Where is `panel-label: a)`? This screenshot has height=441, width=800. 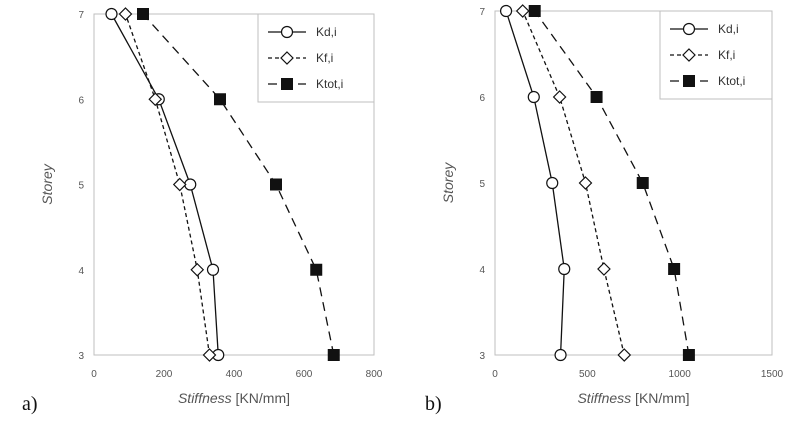 panel-label: a) is located at coordinates (30, 404).